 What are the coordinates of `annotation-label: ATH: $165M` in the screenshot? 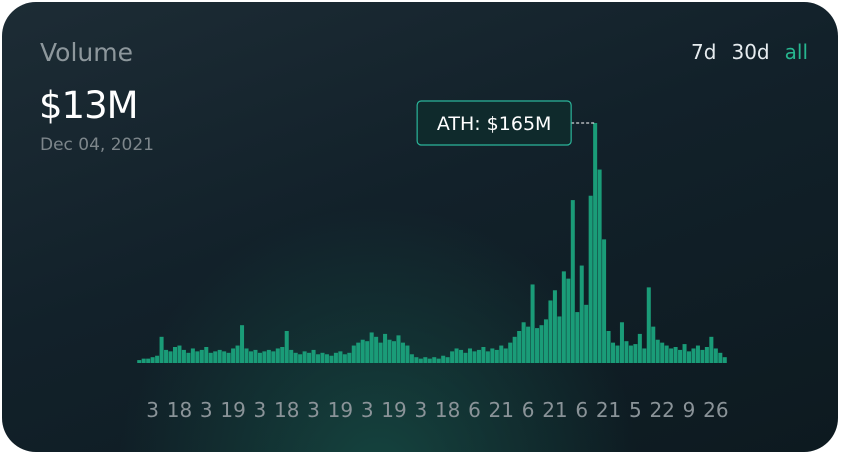 It's located at (494, 124).